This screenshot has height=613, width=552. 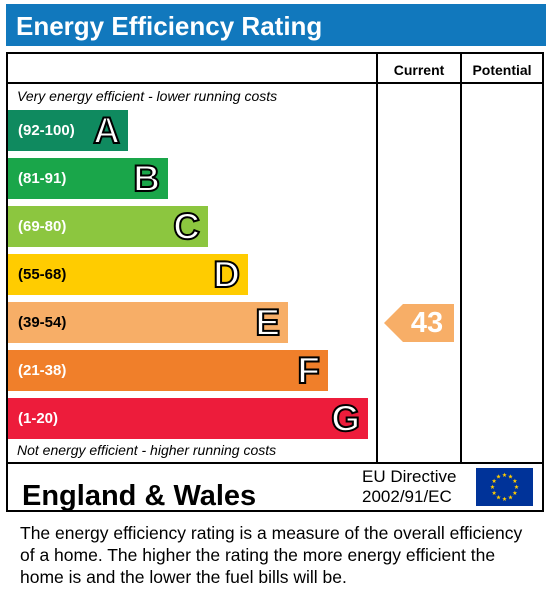 What do you see at coordinates (407, 496) in the screenshot?
I see `eu-directive-line2: 2002/91/EC` at bounding box center [407, 496].